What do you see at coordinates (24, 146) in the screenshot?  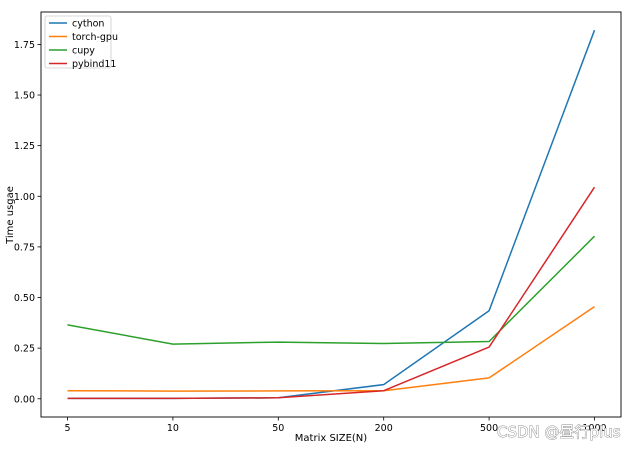 I see `y-tick-label: 1.25` at bounding box center [24, 146].